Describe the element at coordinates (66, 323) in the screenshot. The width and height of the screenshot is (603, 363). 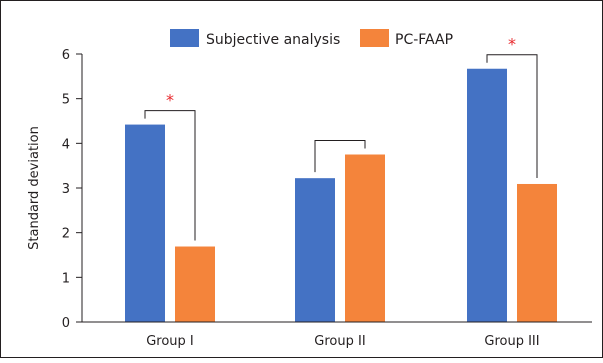
I see `y-tick-label: 0` at that location.